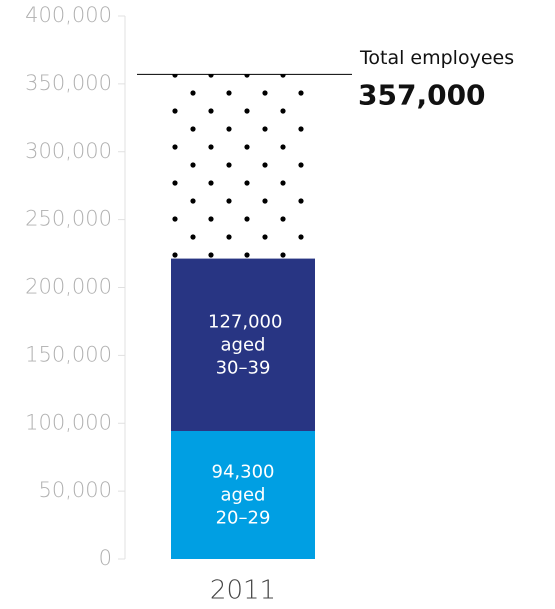 This screenshot has height=609, width=555. I want to click on value-label: 94,300, so click(243, 472).